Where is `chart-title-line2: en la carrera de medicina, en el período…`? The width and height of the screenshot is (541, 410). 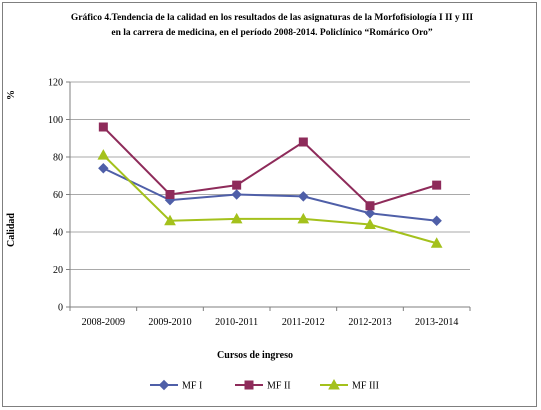
chart-title-line2: en la carrera de medicina, en el período… is located at coordinates (272, 32).